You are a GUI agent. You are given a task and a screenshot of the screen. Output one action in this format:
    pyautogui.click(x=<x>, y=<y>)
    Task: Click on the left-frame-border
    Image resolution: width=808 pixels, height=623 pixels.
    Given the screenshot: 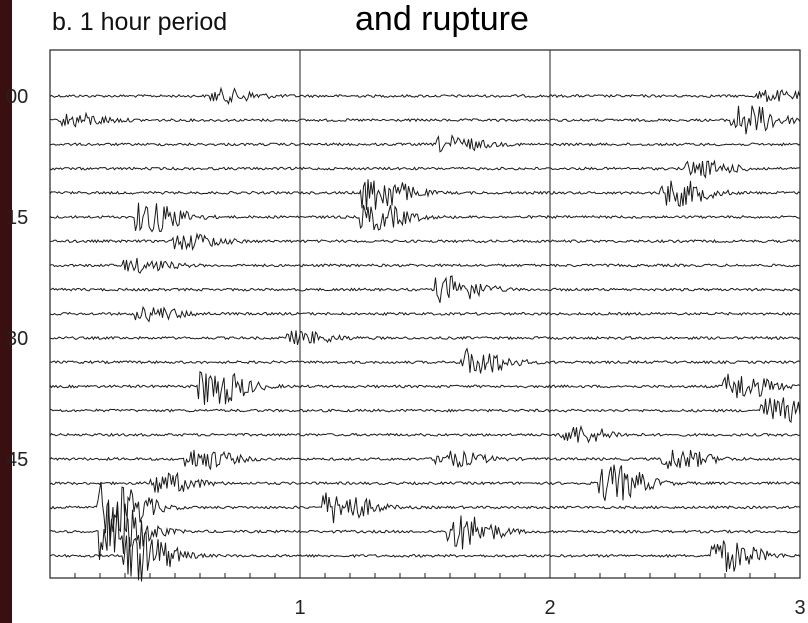 What is the action you would take?
    pyautogui.click(x=6, y=311)
    